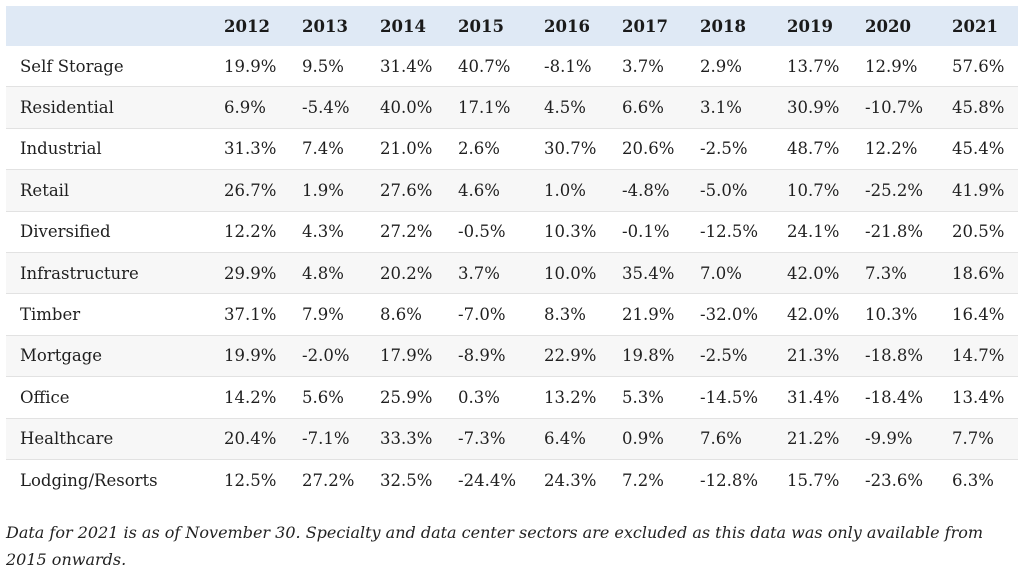  I want to click on return-cell: -14.5%, so click(743, 397).